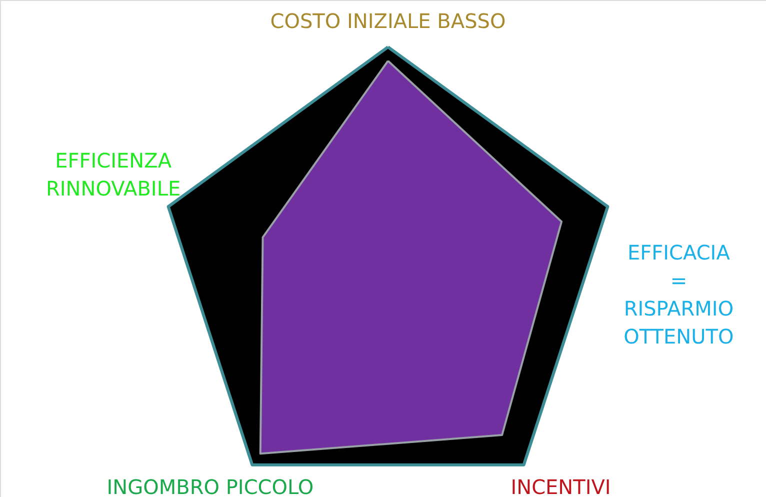 This screenshot has height=497, width=766. Describe the element at coordinates (388, 21) in the screenshot. I see `spoke-label: COSTO INIZIALE BASSO` at that location.